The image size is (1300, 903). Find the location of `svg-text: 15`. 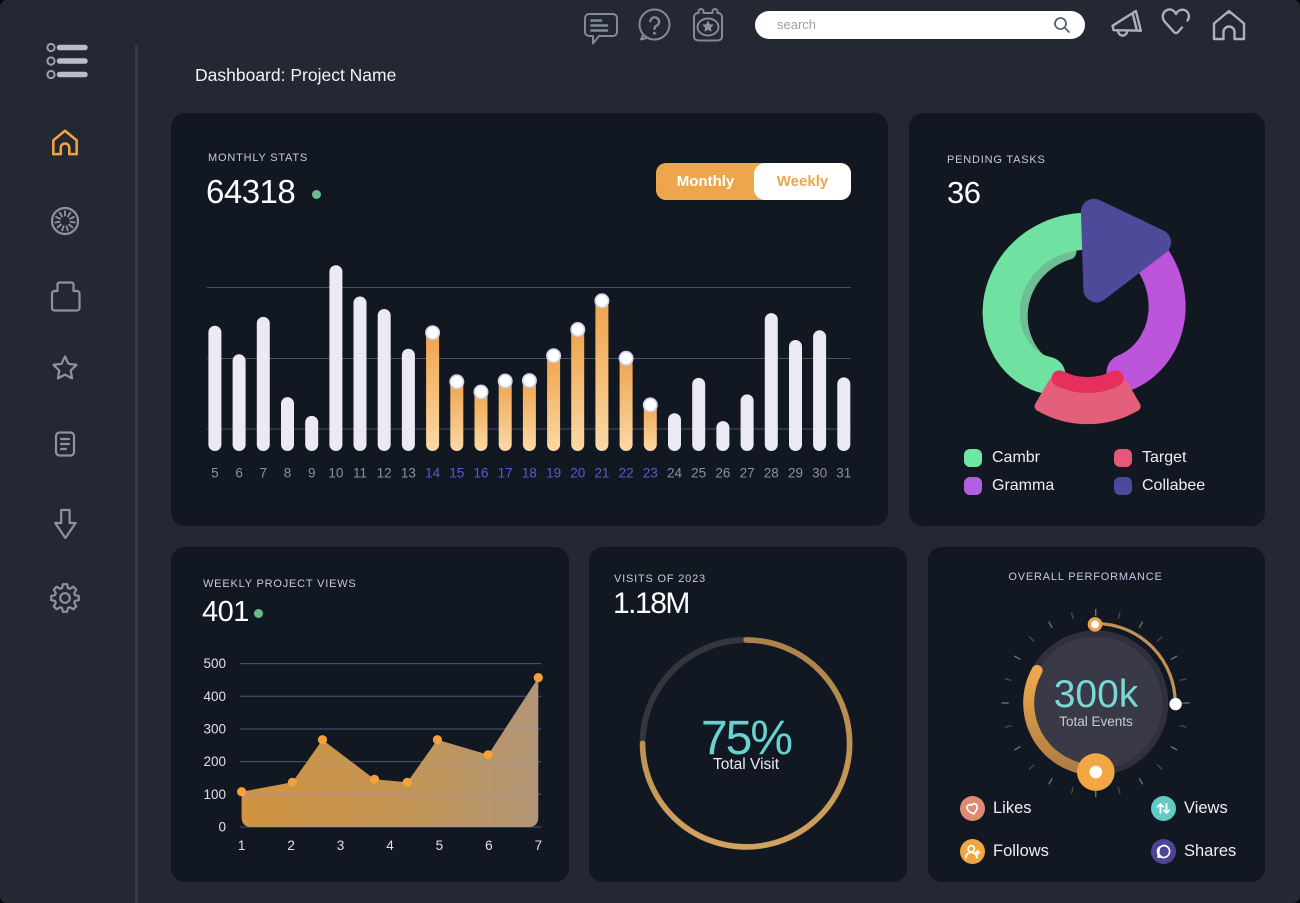

svg-text: 15 is located at coordinates (456, 473).